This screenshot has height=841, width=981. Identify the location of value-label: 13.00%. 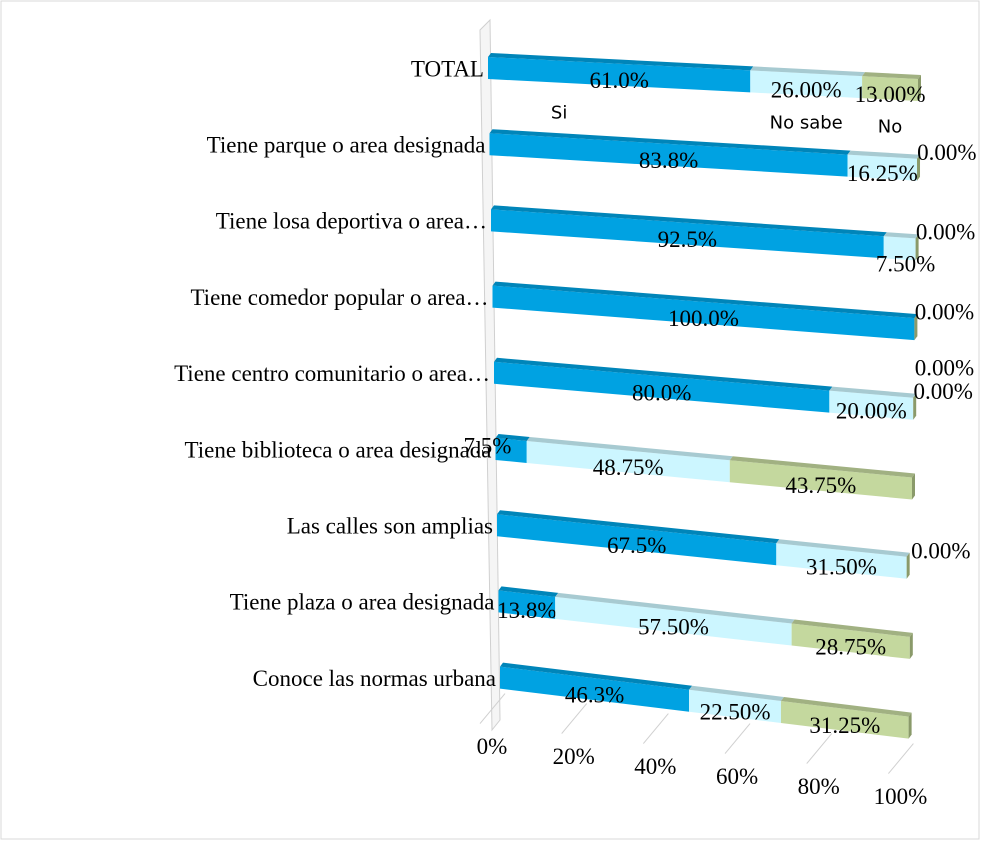
(890, 94).